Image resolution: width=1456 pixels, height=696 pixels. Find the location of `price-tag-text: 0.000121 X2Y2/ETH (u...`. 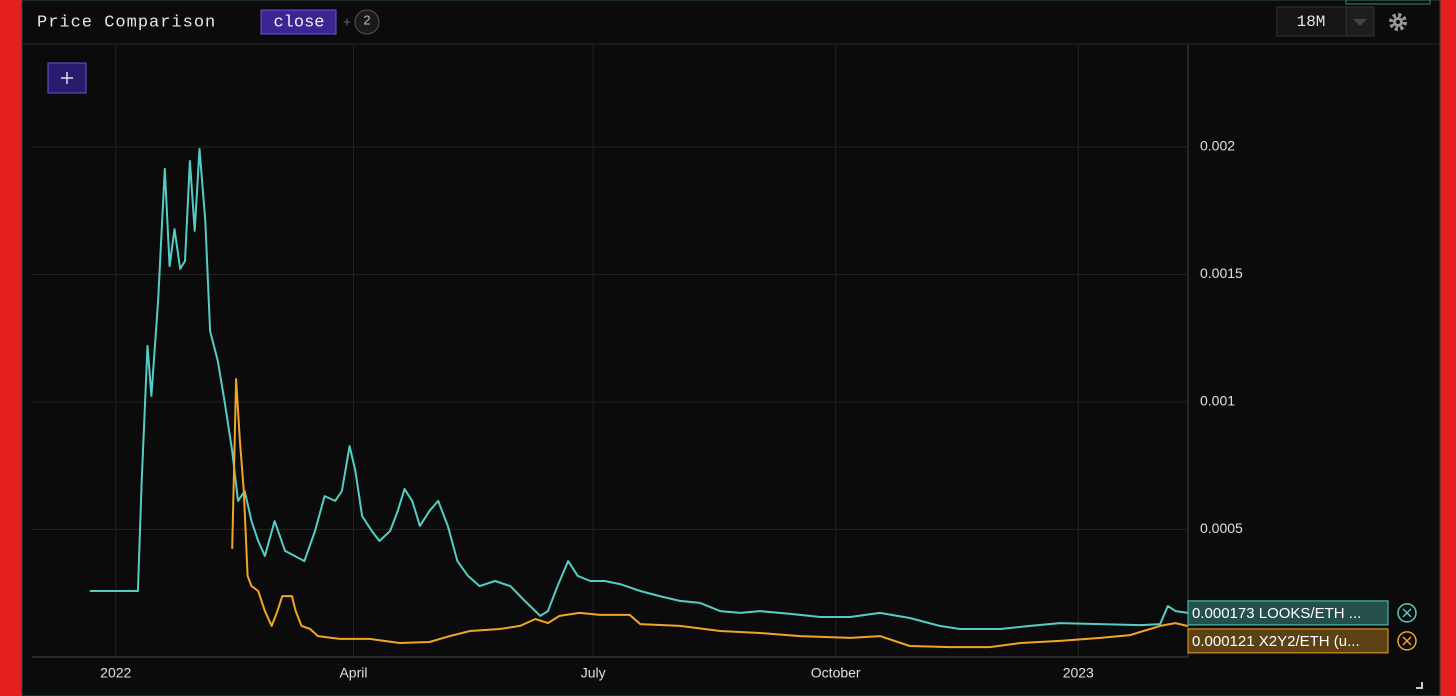

price-tag-text: 0.000121 X2Y2/ETH (u... is located at coordinates (1276, 641).